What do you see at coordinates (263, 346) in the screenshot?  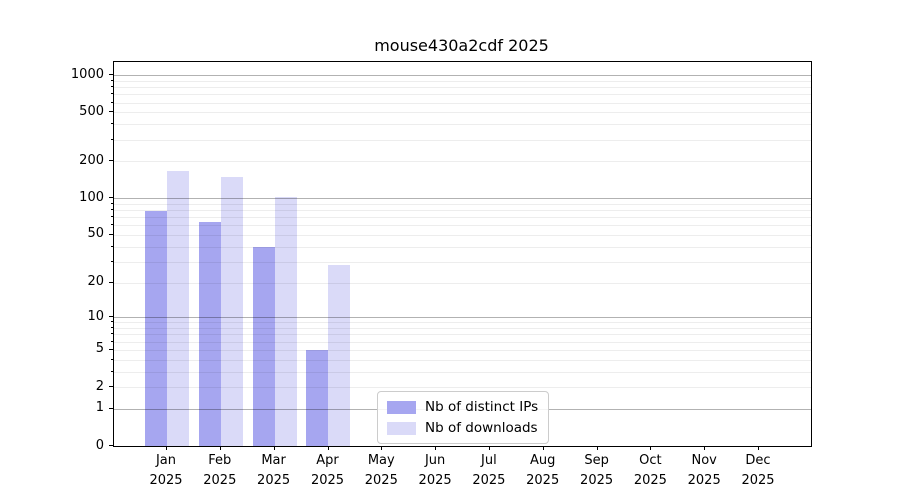 I see `bar-distinct-ips-mar` at bounding box center [263, 346].